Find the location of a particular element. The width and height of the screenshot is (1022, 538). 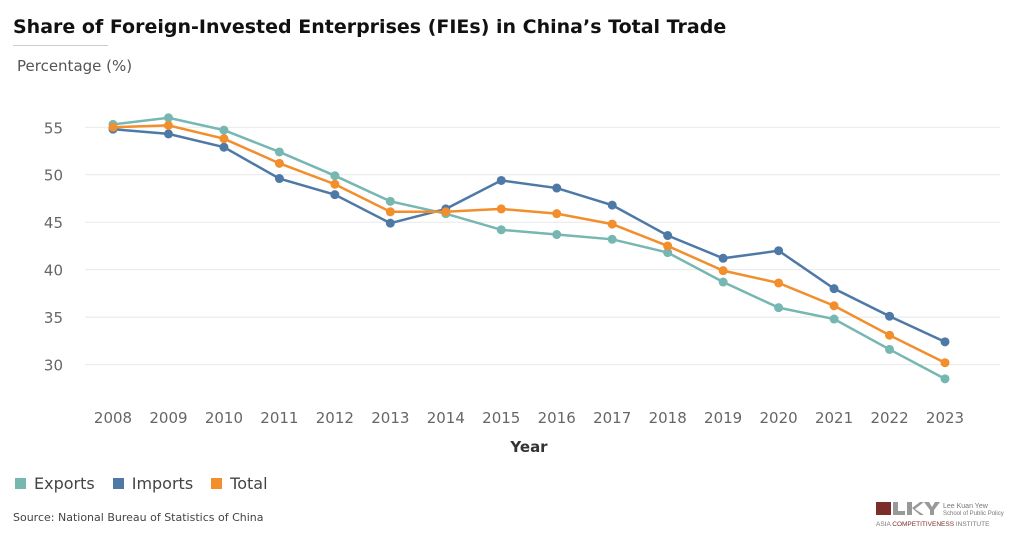

x-tick-label: 2020 is located at coordinates (779, 418).